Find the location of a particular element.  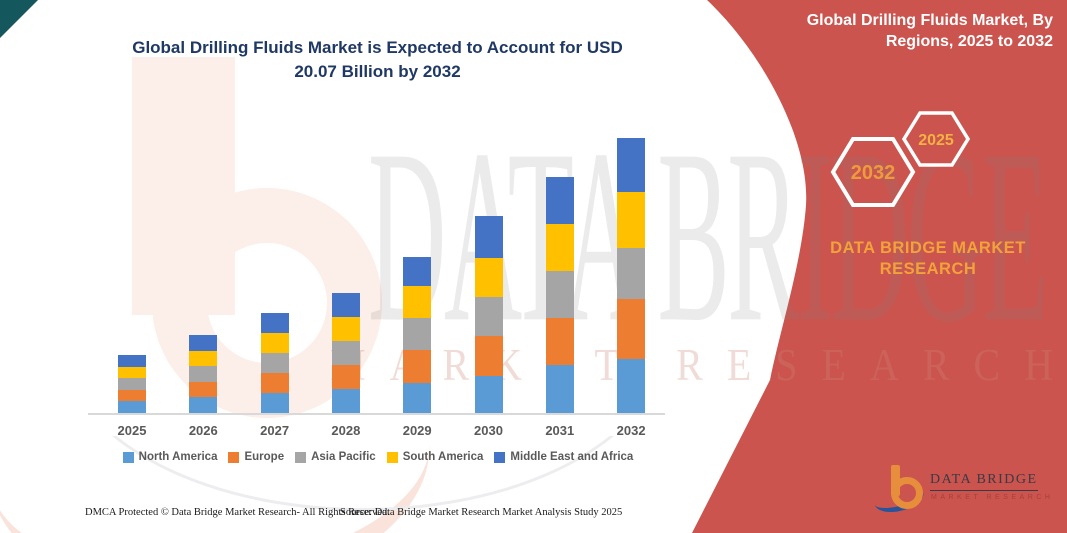

logo-subtitle: MARKET RESEARCH is located at coordinates (992, 497).